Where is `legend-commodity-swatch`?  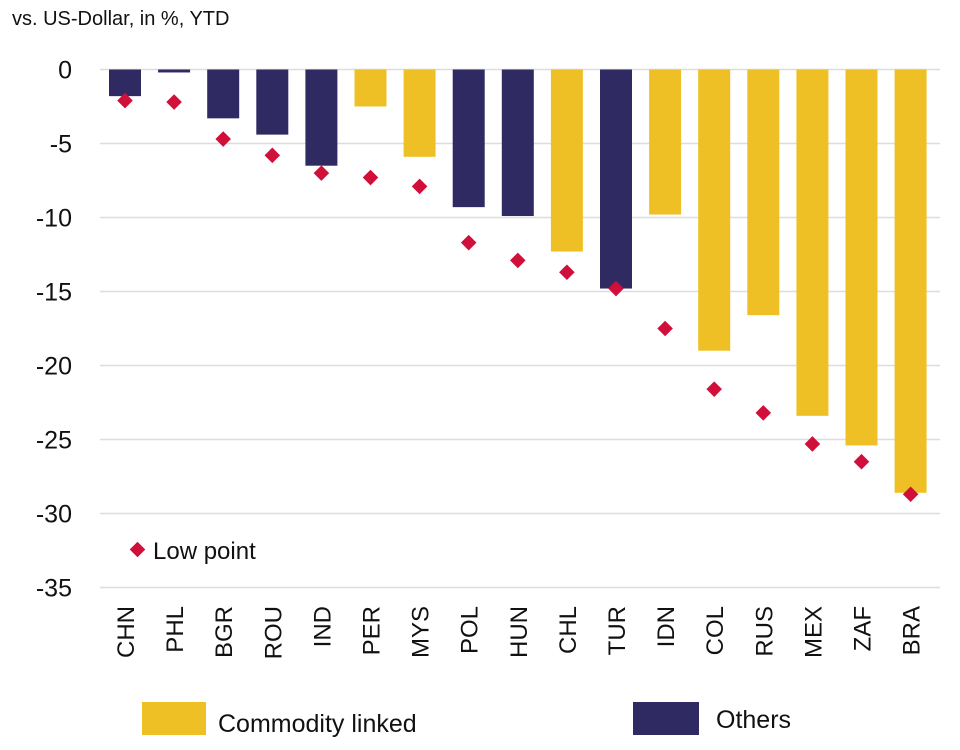 legend-commodity-swatch is located at coordinates (174, 718).